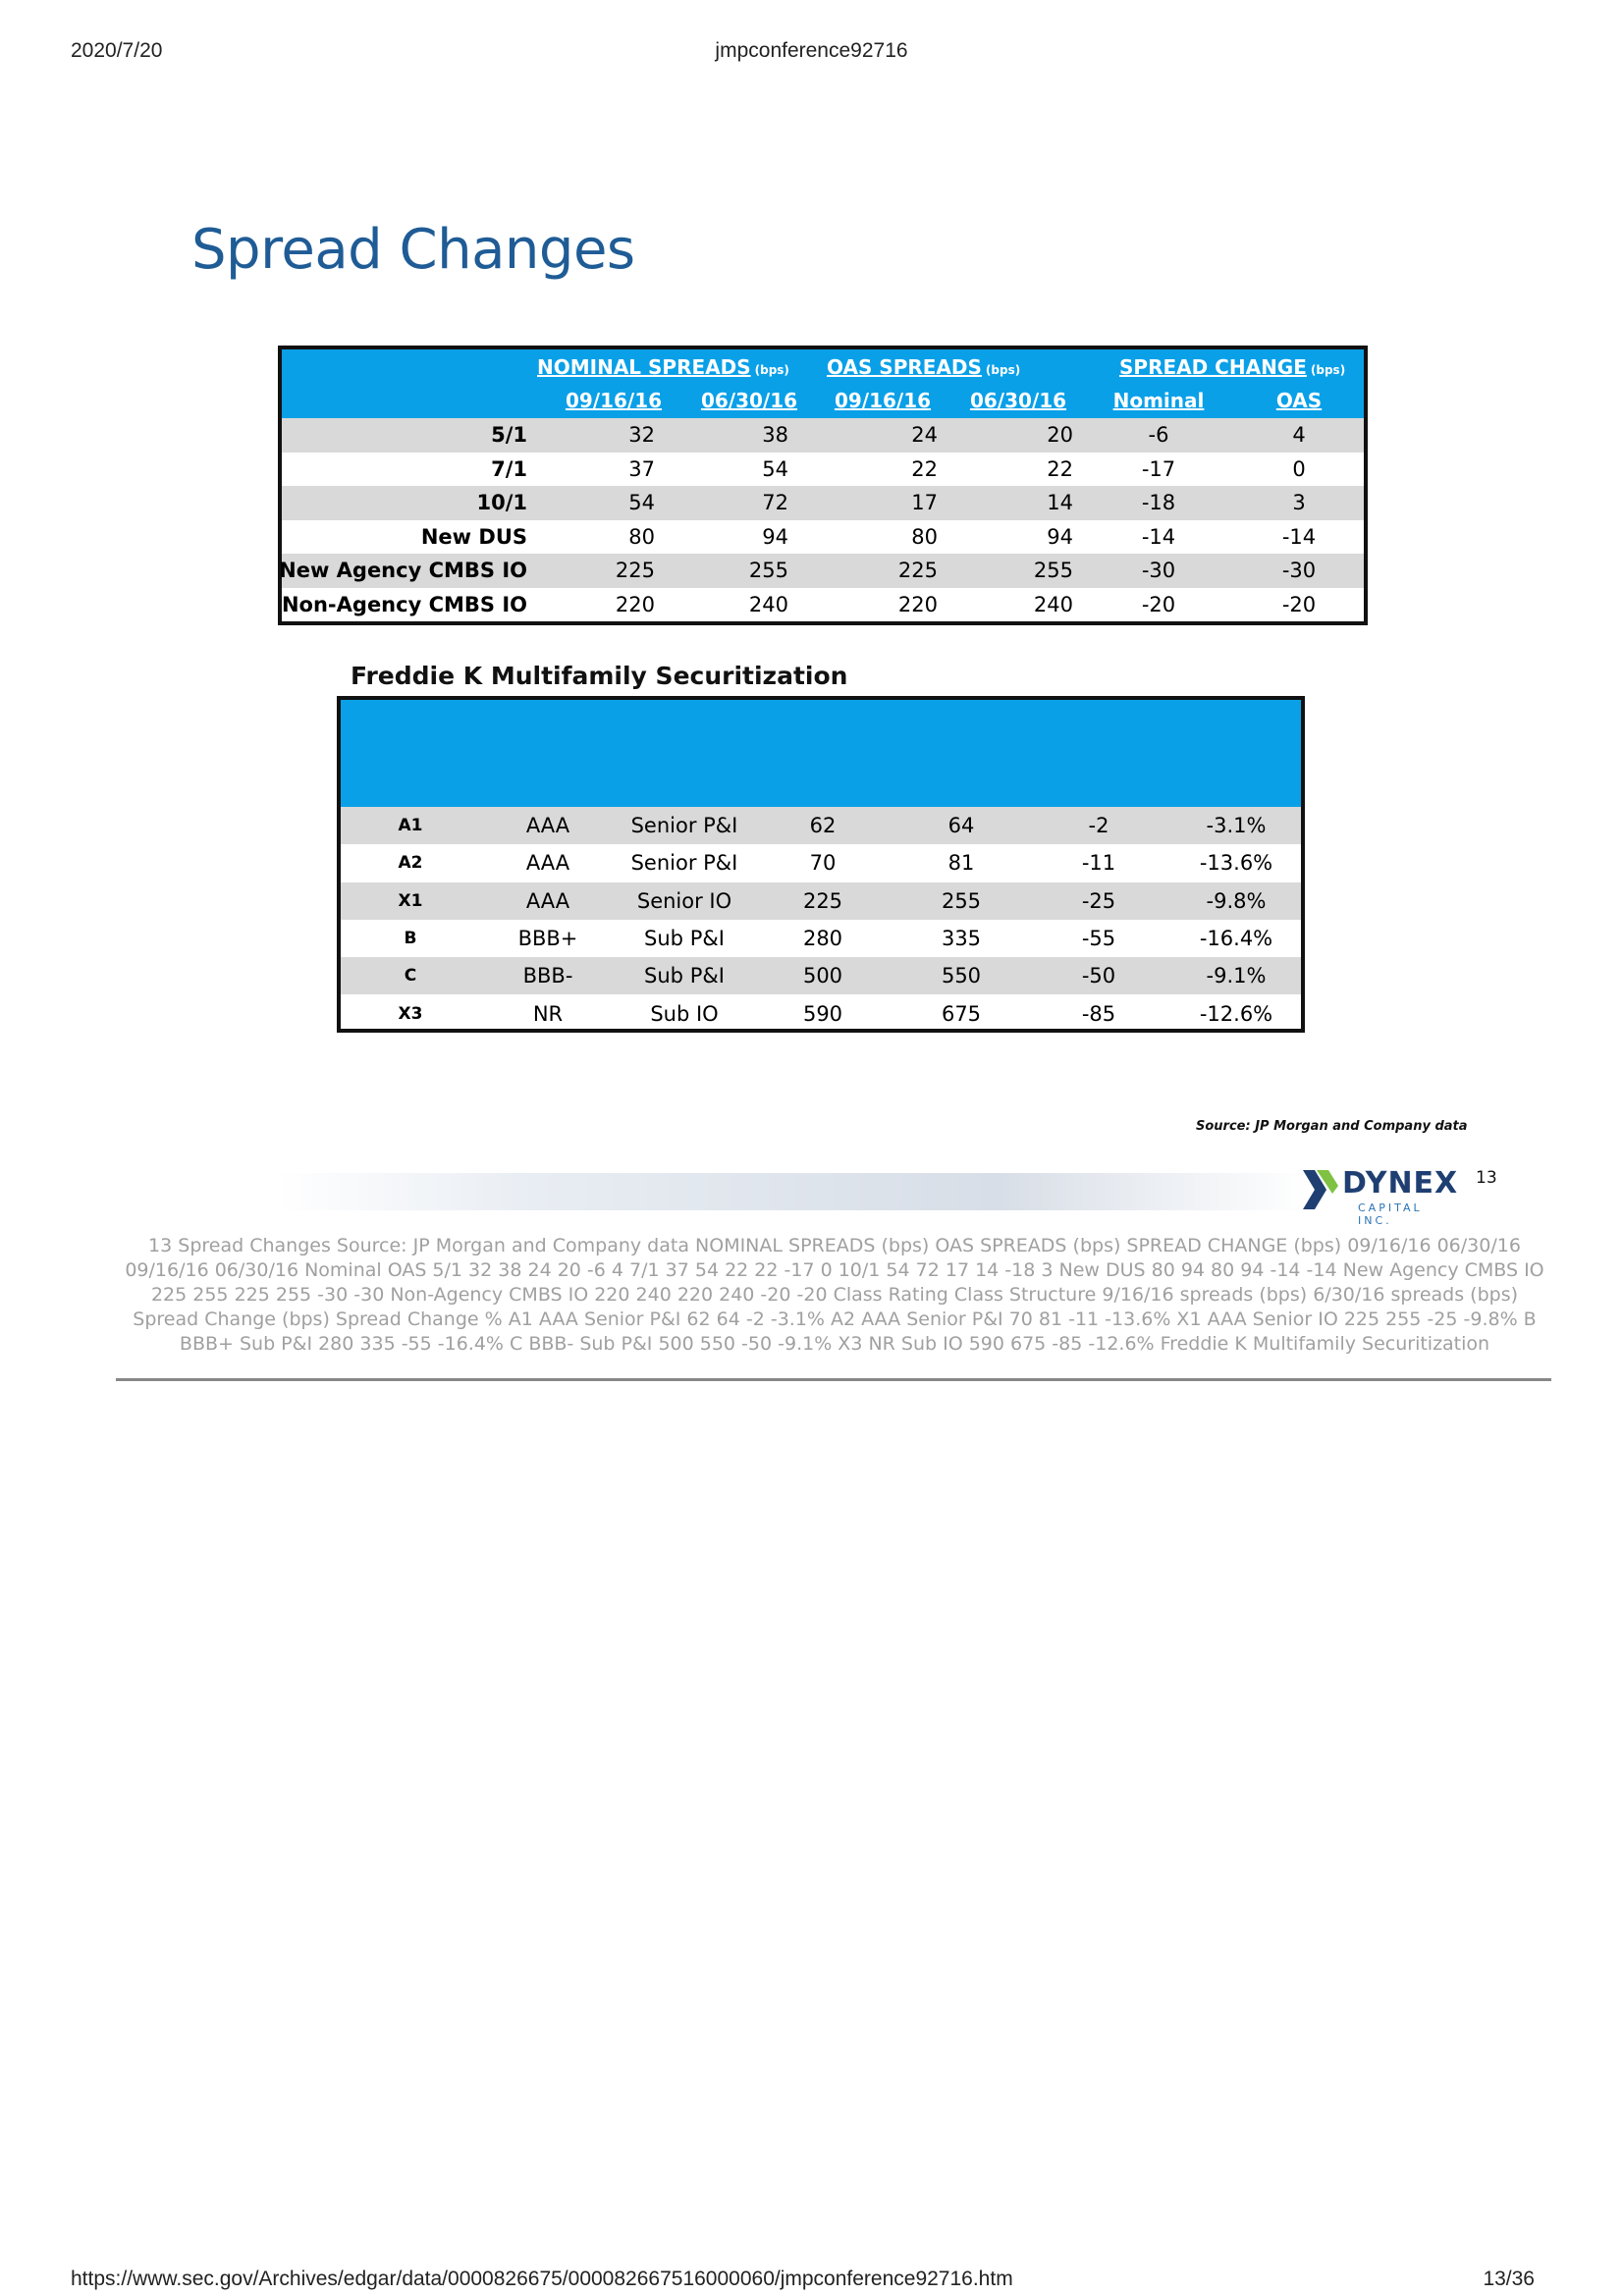  Describe the element at coordinates (1299, 468) in the screenshot. I see `table-cell: 0` at that location.